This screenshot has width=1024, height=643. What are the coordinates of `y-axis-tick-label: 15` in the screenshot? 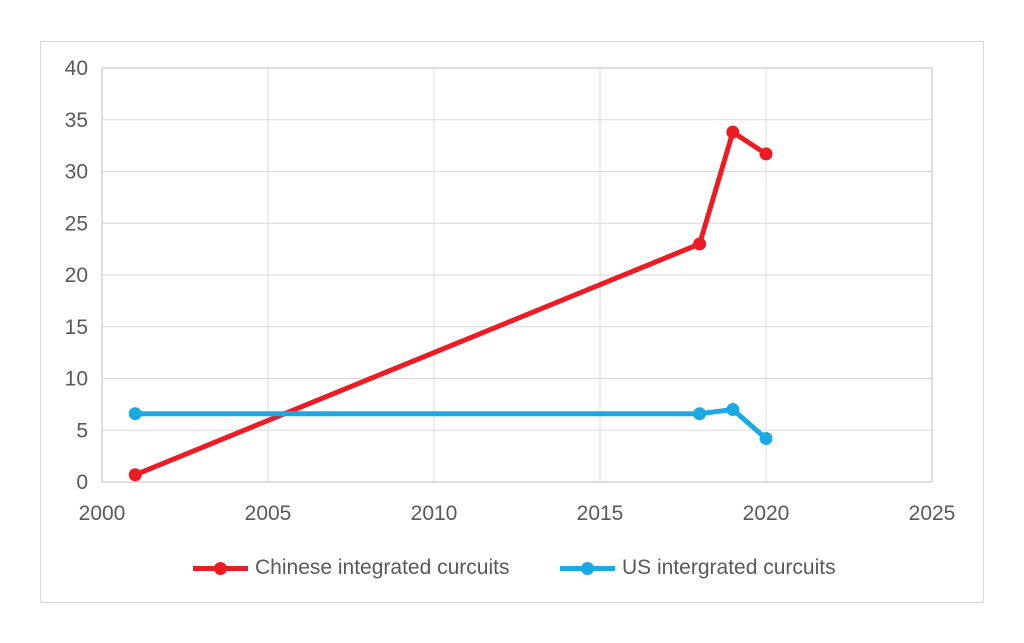 It's located at (76, 327).